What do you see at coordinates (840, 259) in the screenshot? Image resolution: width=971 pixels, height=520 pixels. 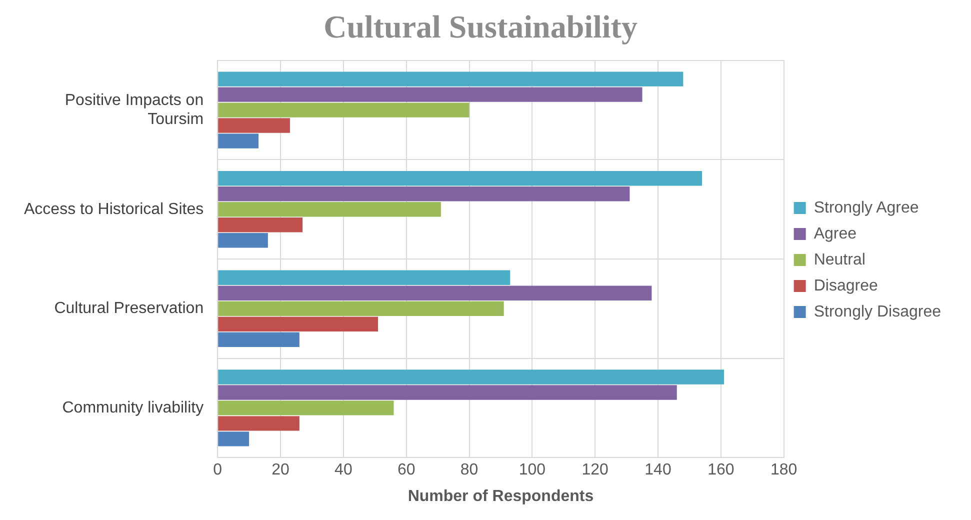 I see `legend-label: Neutral` at bounding box center [840, 259].